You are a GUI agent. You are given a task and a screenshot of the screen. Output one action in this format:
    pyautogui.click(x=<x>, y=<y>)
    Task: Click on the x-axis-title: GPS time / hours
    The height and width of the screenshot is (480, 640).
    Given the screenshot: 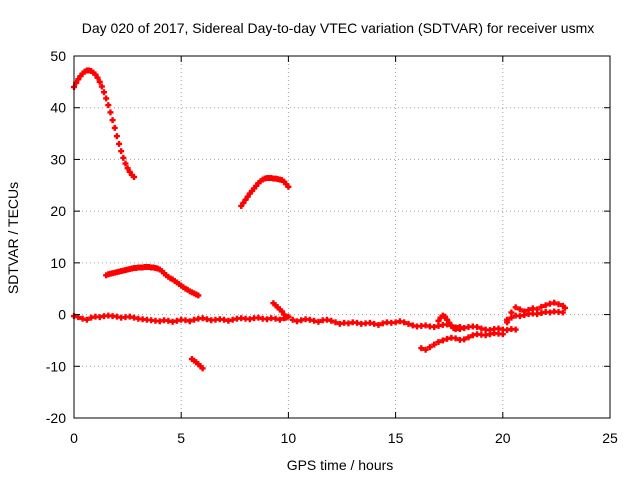 What is the action you would take?
    pyautogui.click(x=340, y=465)
    